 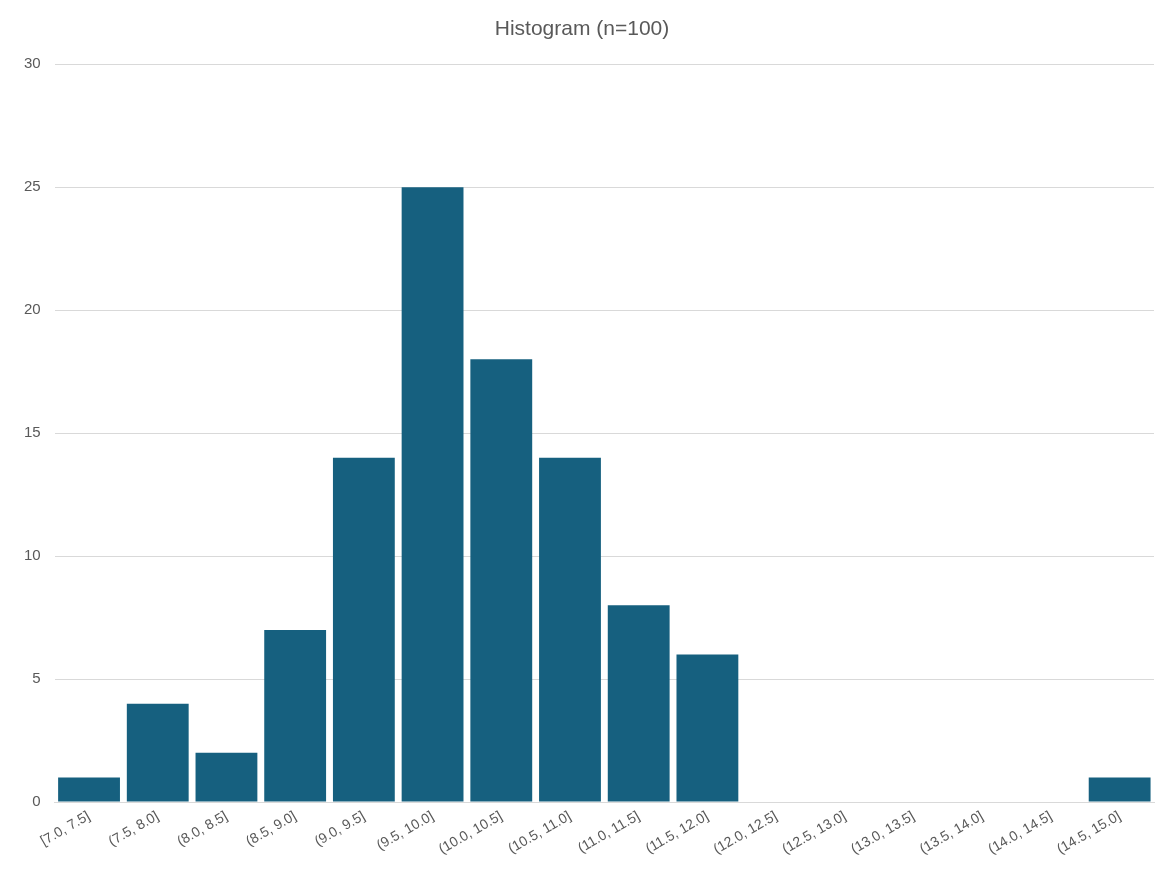 What do you see at coordinates (36, 678) in the screenshot?
I see `y-tick-label: 5` at bounding box center [36, 678].